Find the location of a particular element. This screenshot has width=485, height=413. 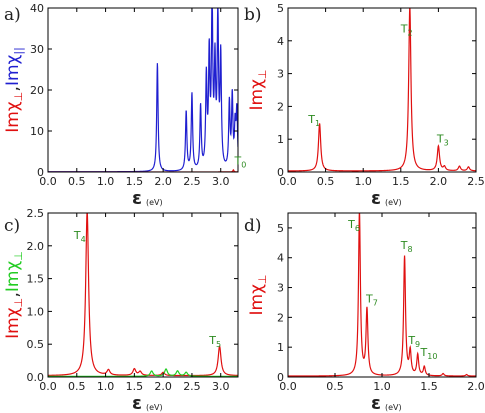

y-label-part: , is located at coordinates (13, 88).